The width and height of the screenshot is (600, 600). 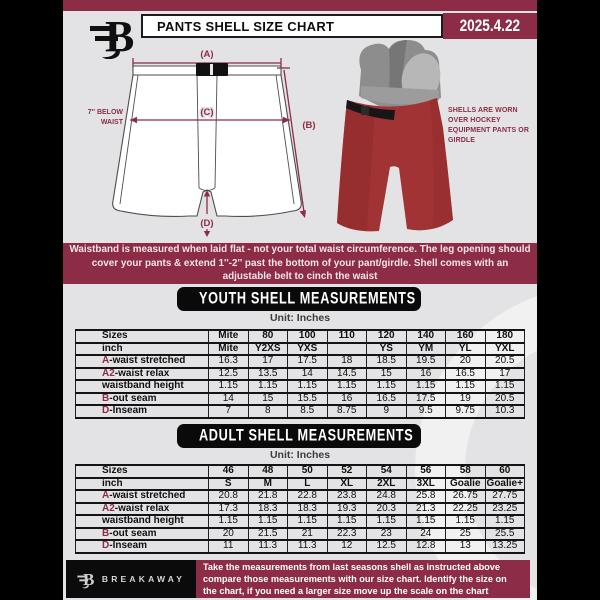 I want to click on cell: 52, so click(x=346, y=471).